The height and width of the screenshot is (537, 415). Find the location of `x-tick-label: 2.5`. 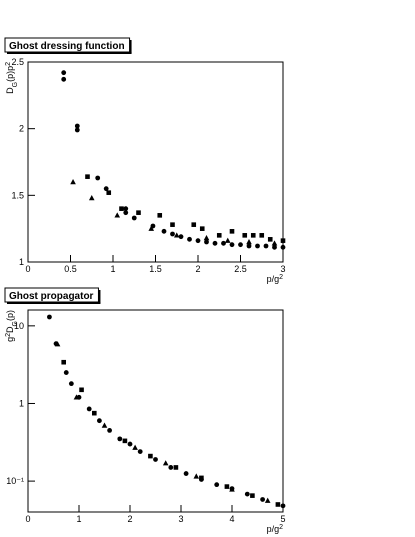

x-tick-label: 2.5 is located at coordinates (240, 269).